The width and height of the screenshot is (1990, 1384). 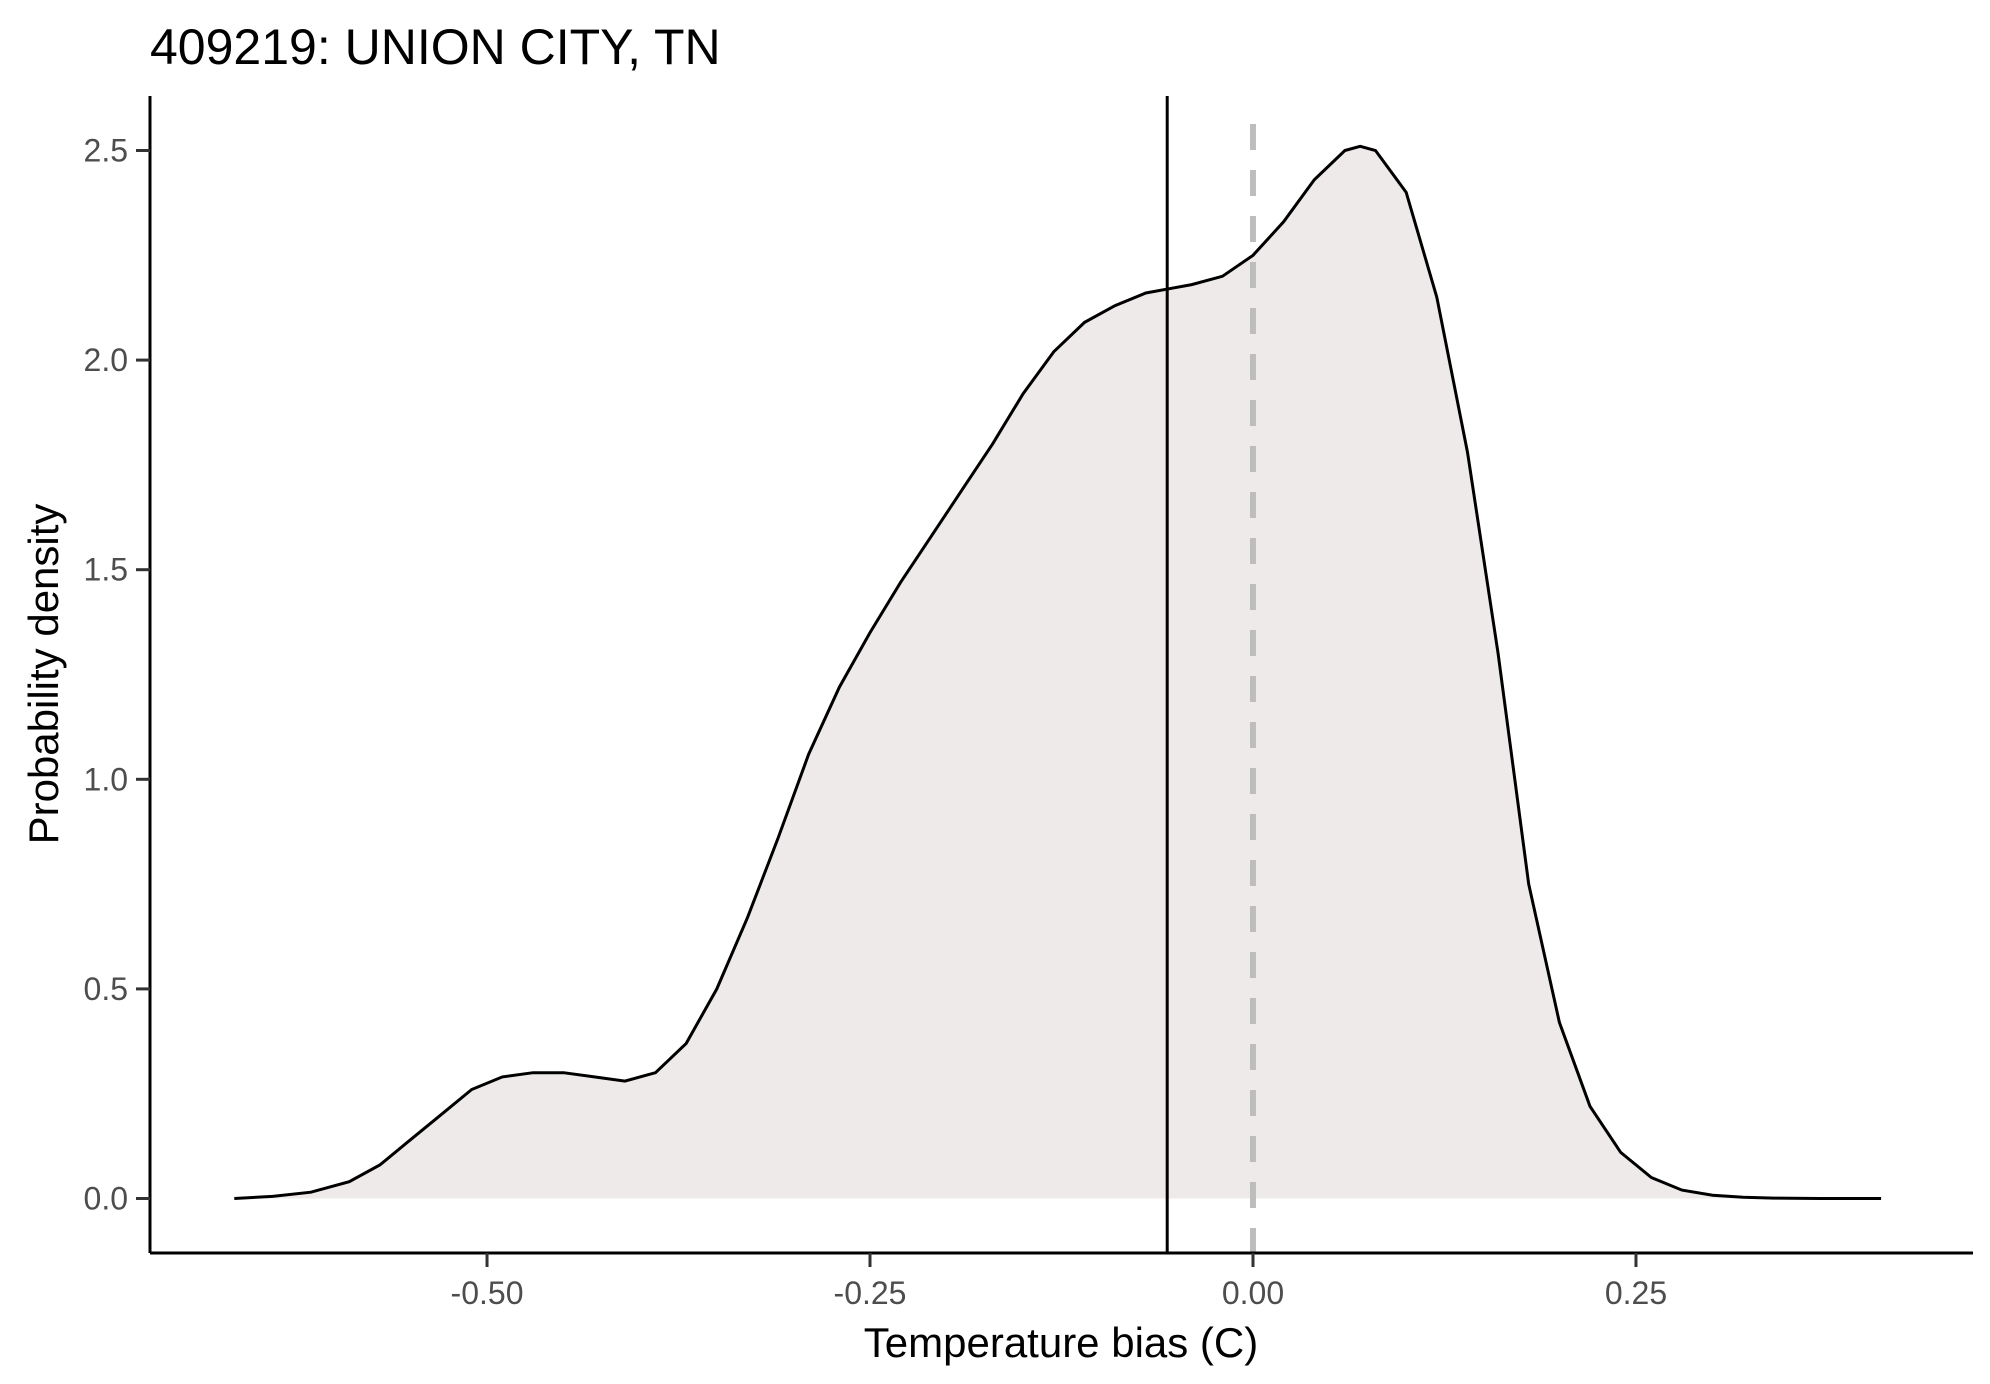 I want to click on x-axis-ticks: -0.50 -0.25 0.00 0.25, so click(x=1059, y=1282).